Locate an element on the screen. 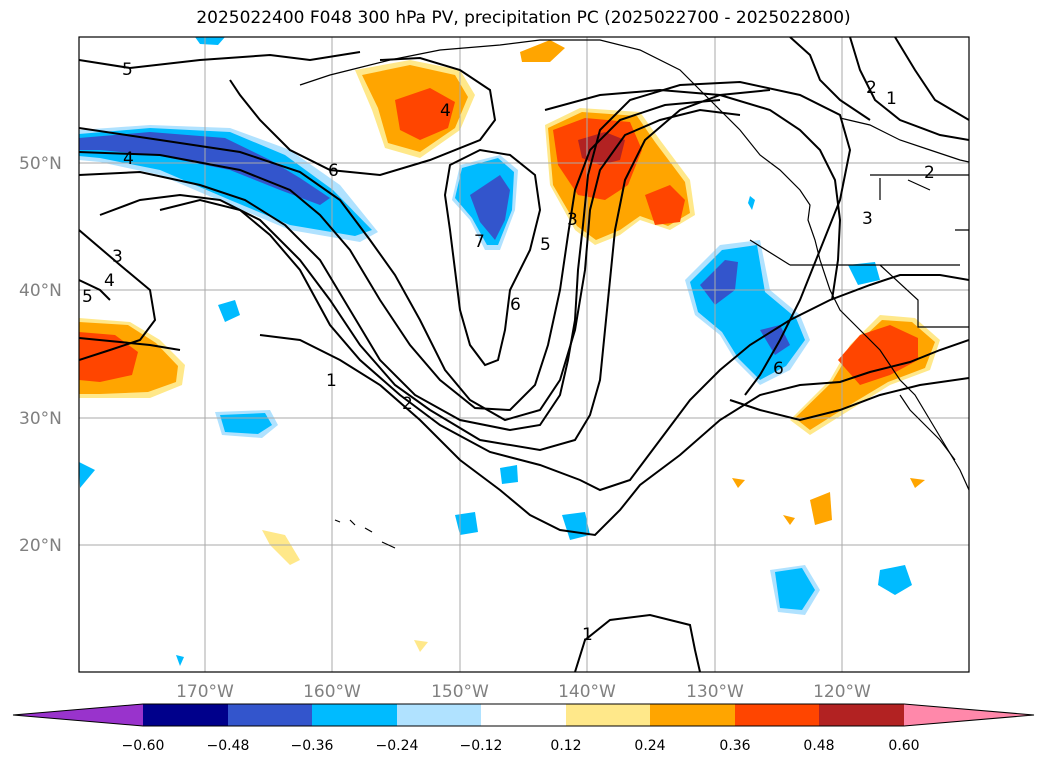  lon-label: 150°W is located at coordinates (460, 692).